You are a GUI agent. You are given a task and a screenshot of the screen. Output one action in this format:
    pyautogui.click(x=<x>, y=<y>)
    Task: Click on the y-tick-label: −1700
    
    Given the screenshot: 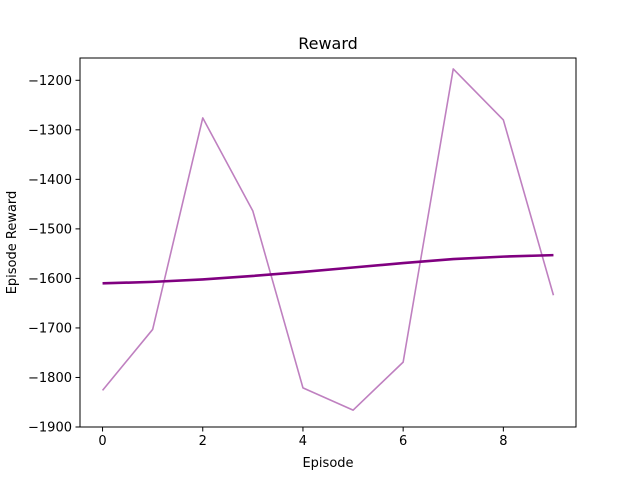 What is the action you would take?
    pyautogui.click(x=50, y=328)
    